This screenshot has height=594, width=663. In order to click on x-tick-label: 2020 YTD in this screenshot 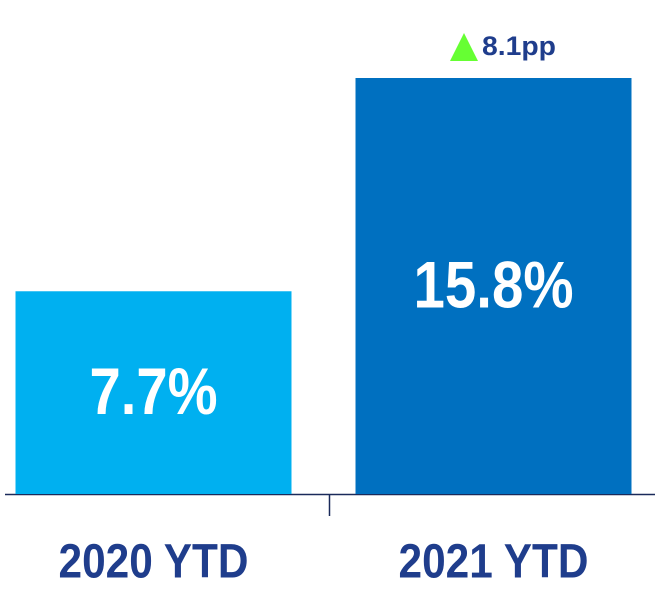, I will do `click(154, 562)`.